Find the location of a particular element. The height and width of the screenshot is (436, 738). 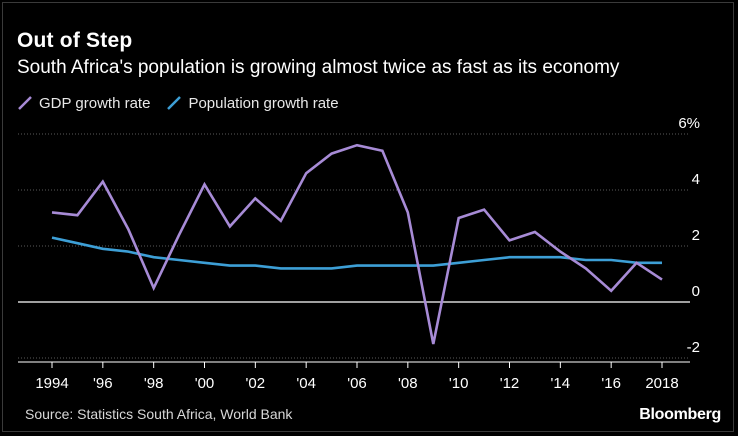

x-tick-label: '98 is located at coordinates (154, 383).